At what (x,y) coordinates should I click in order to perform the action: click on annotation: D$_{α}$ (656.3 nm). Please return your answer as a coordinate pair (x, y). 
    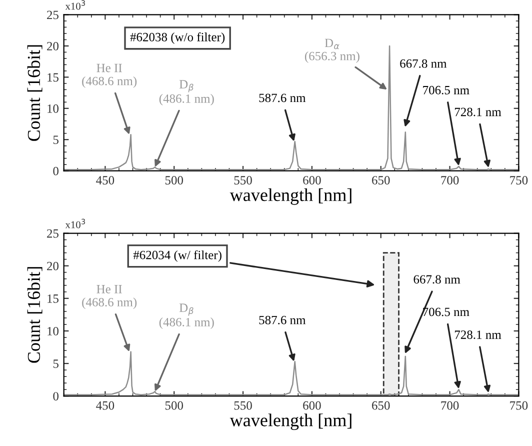
    Looking at the image, I should click on (332, 50).